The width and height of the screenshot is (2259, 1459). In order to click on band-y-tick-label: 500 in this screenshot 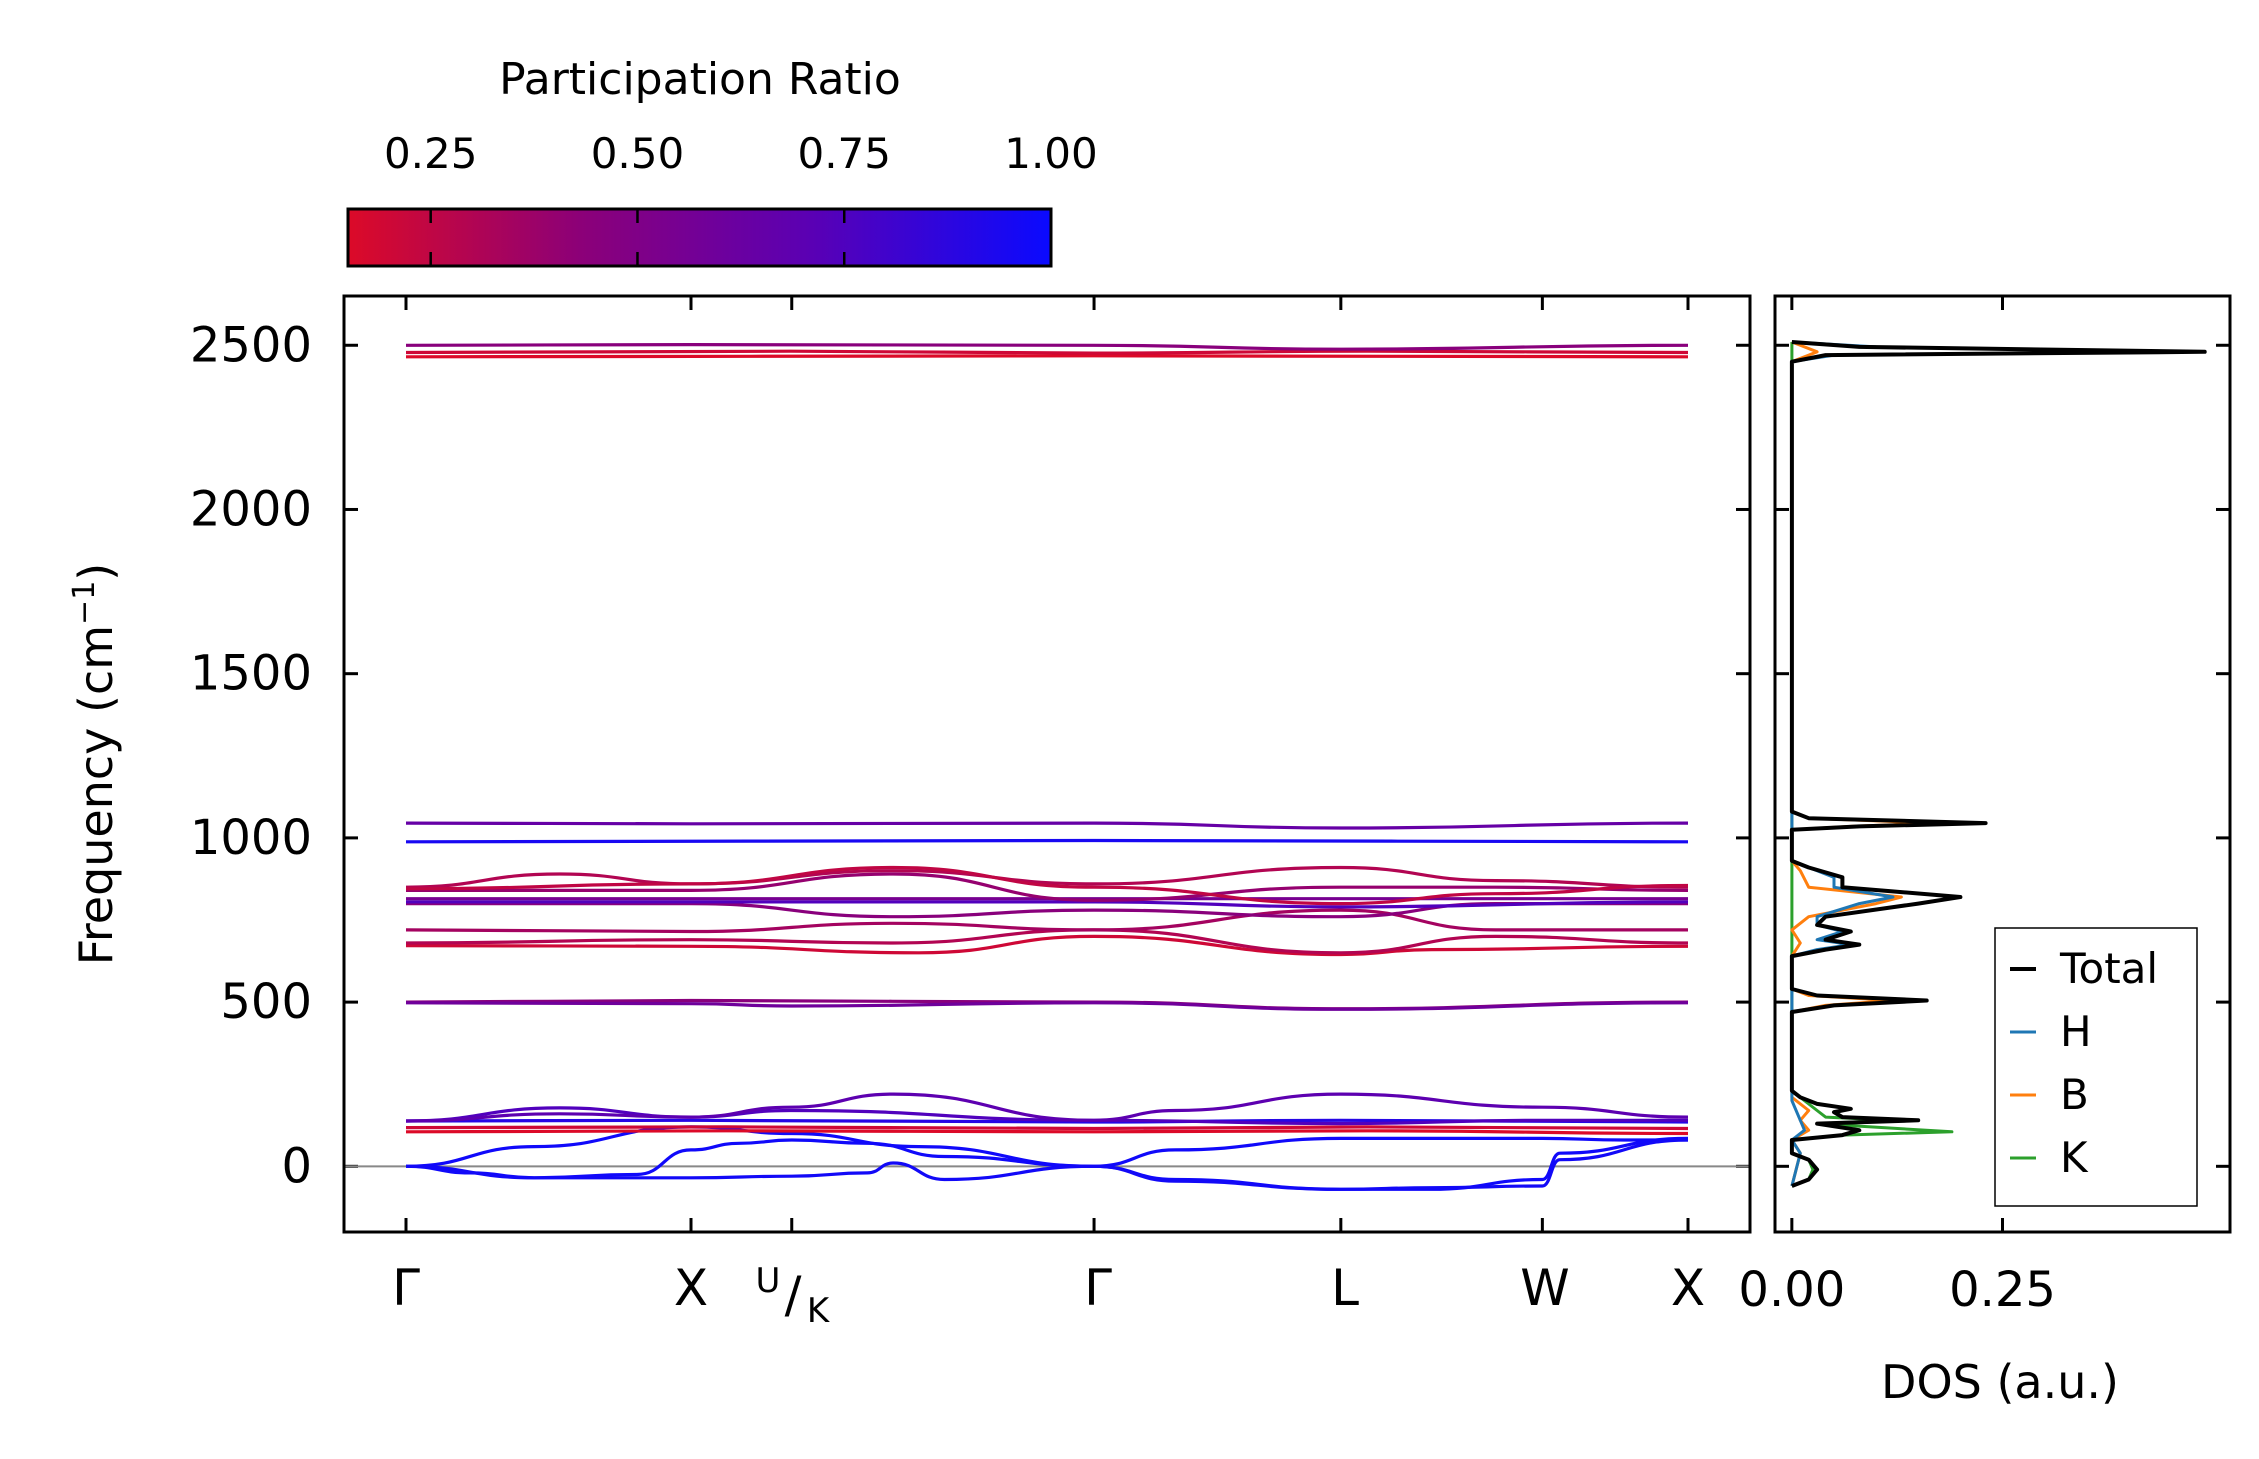, I will do `click(266, 1002)`.